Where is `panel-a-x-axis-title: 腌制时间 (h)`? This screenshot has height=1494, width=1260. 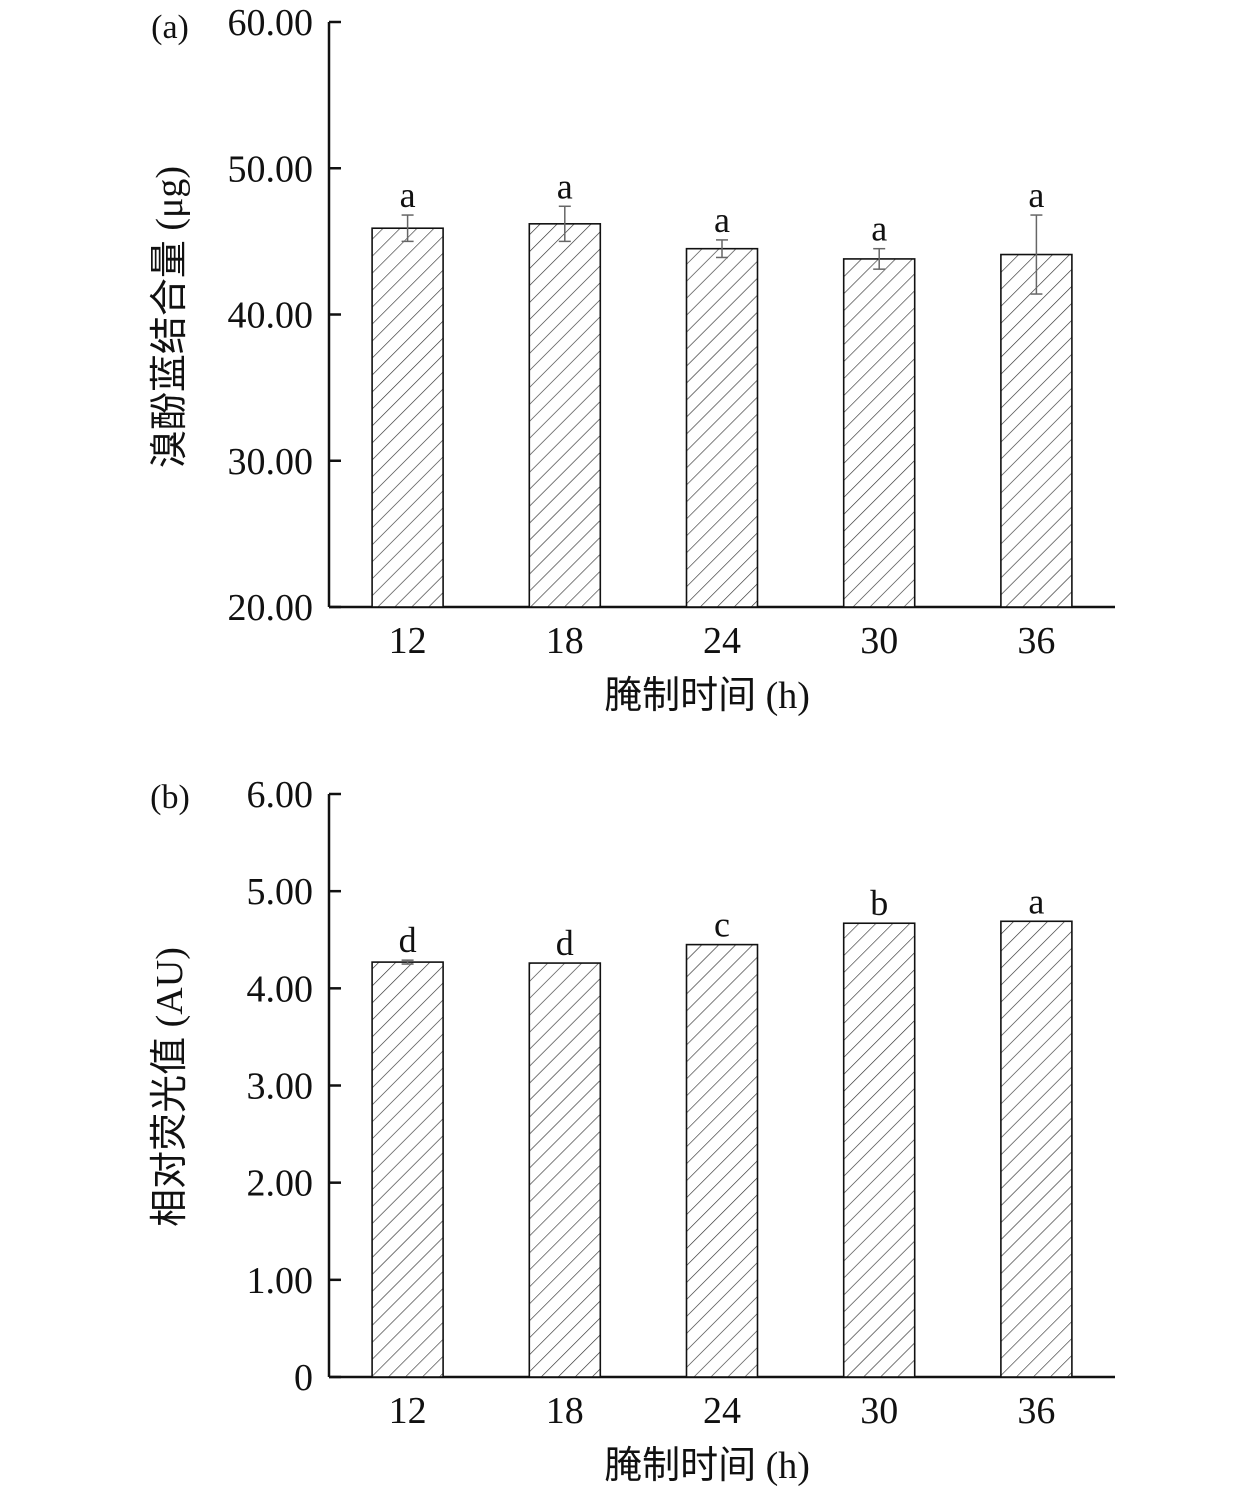
panel-a-x-axis-title: 腌制时间 (h) is located at coordinates (707, 696).